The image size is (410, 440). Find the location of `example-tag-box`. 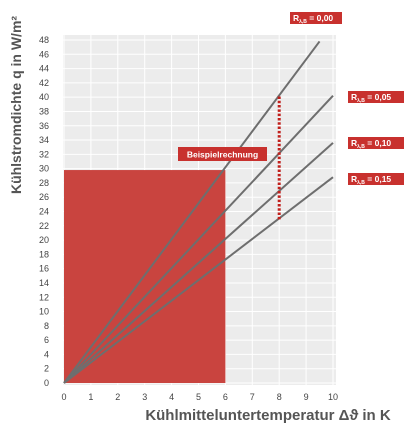

example-tag-box is located at coordinates (222, 154).